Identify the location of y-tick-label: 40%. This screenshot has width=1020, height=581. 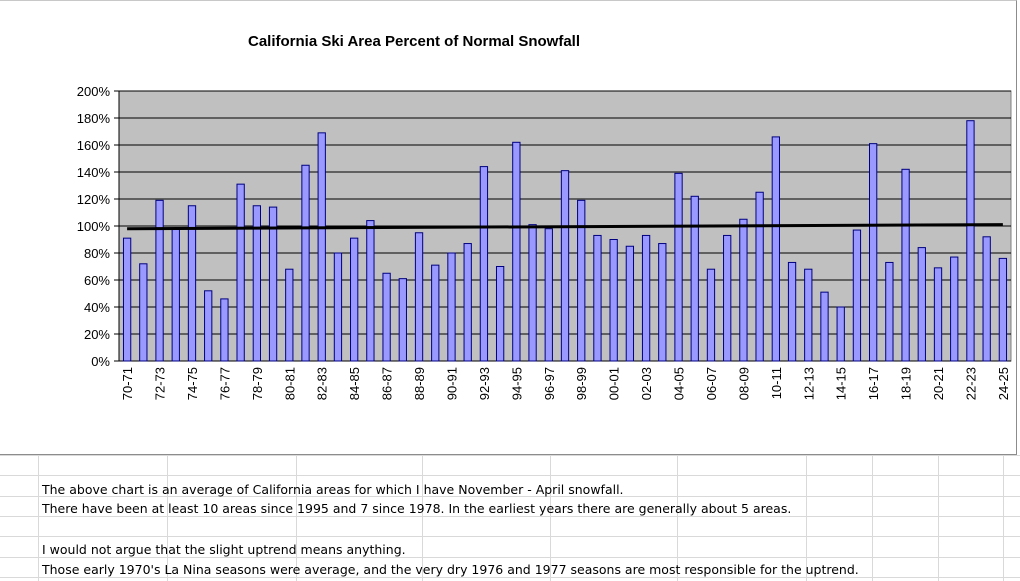
(97, 307).